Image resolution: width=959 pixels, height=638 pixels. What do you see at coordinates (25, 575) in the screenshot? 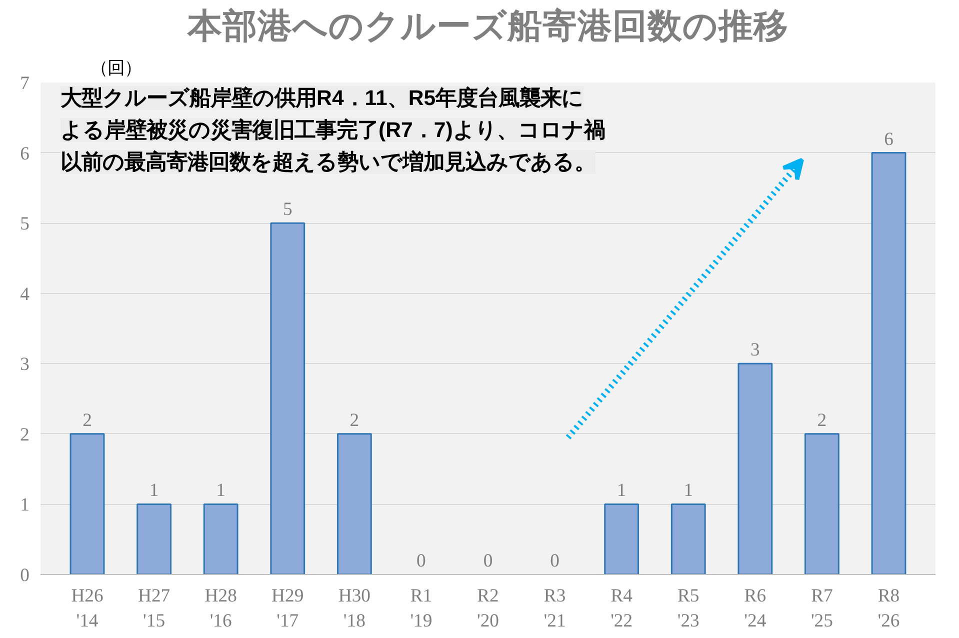
I see `y-tick-label: 0` at bounding box center [25, 575].